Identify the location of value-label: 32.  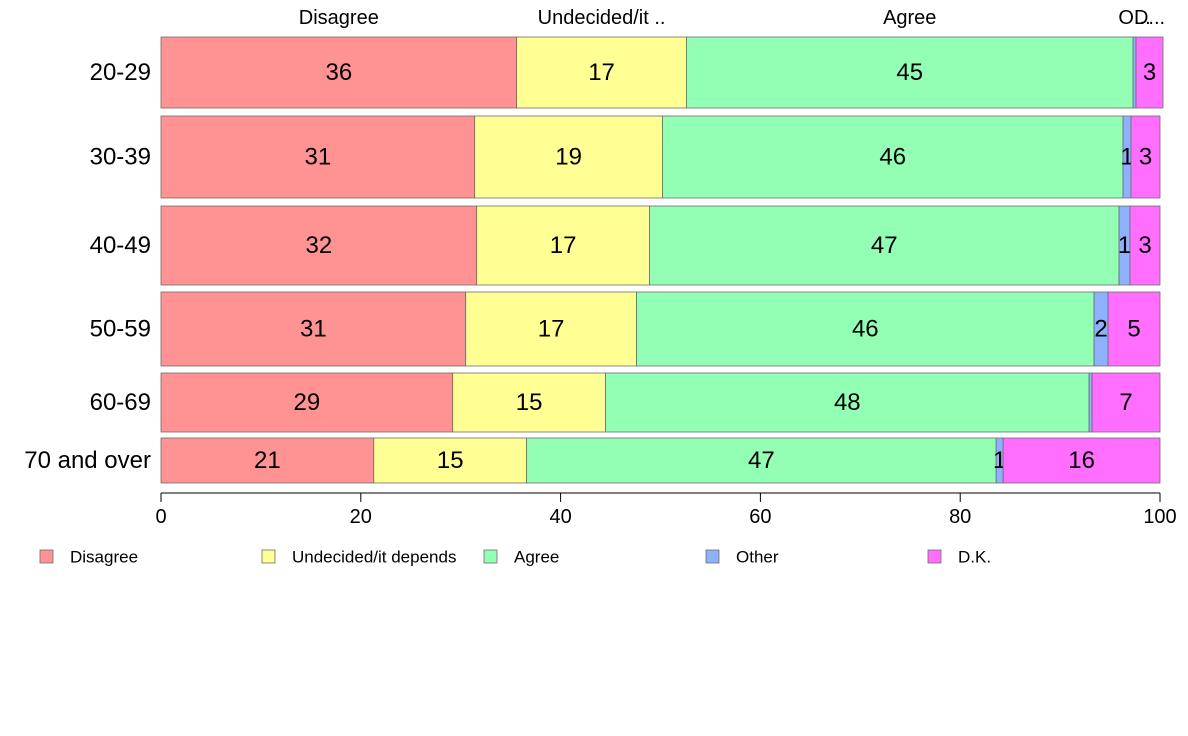
(318, 245).